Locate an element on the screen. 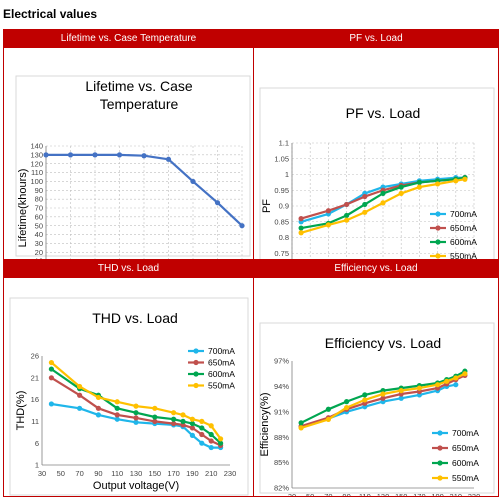 The width and height of the screenshot is (500, 500). y-tick-label: 20 is located at coordinates (39, 252).